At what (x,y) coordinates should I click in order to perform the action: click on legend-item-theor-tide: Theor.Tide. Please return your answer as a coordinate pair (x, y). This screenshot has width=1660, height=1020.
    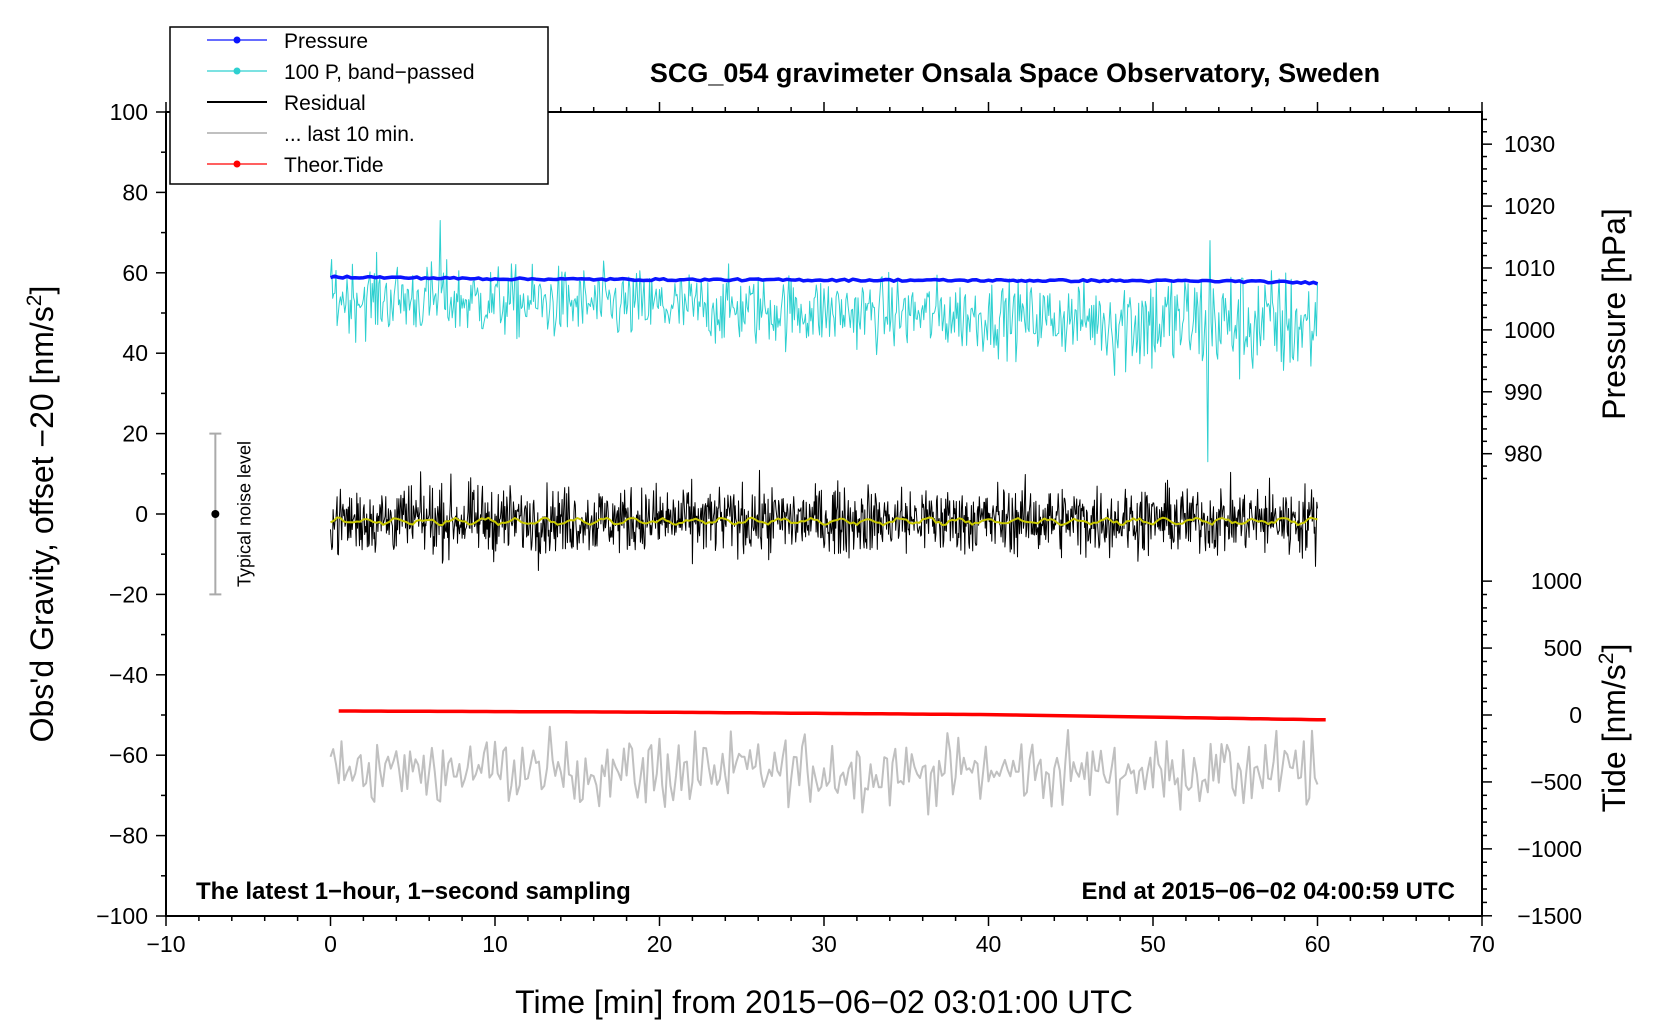
    Looking at the image, I should click on (295, 165).